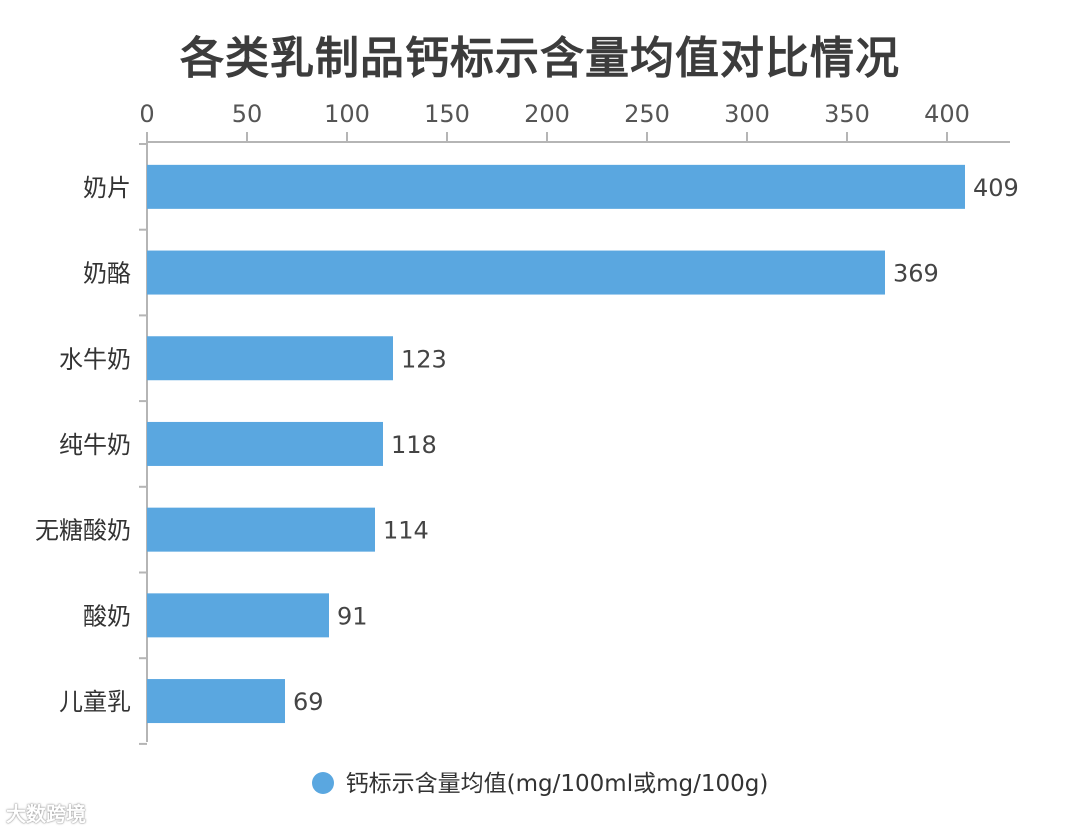 Image resolution: width=1080 pixels, height=835 pixels. Describe the element at coordinates (352, 616) in the screenshot. I see `data-label: 91` at that location.